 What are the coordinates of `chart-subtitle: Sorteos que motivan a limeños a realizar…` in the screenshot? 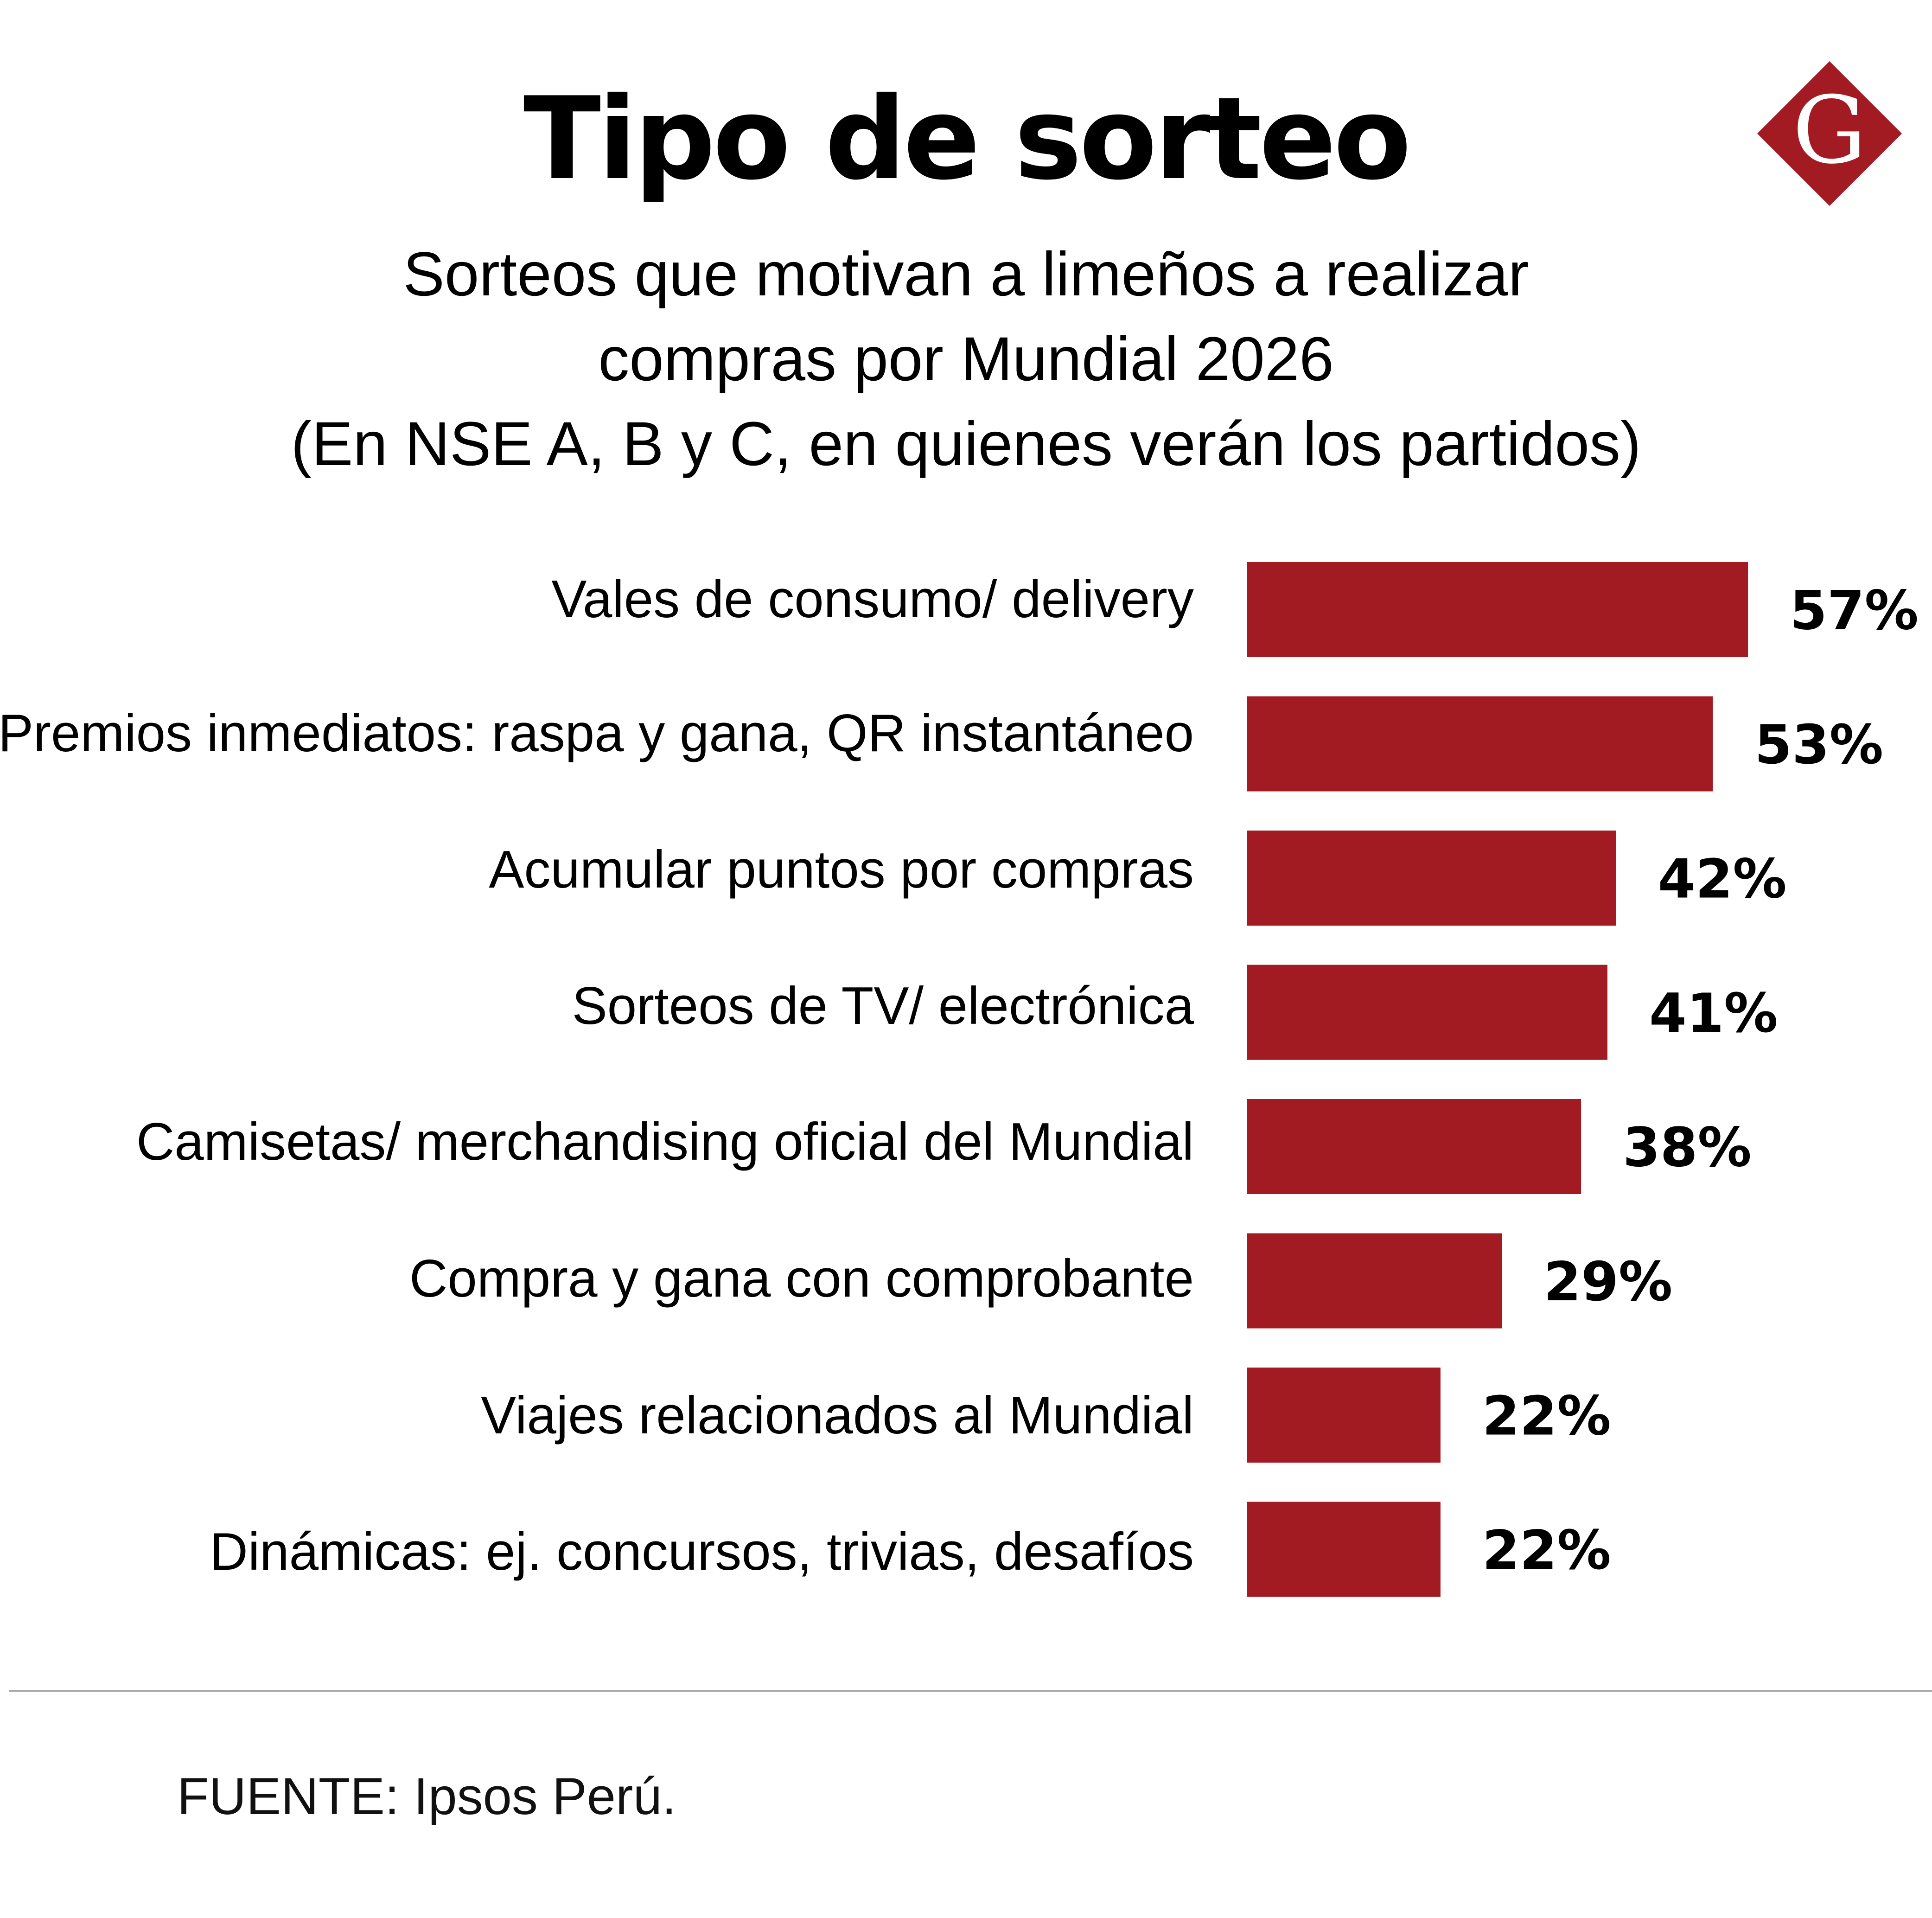 It's located at (966, 359).